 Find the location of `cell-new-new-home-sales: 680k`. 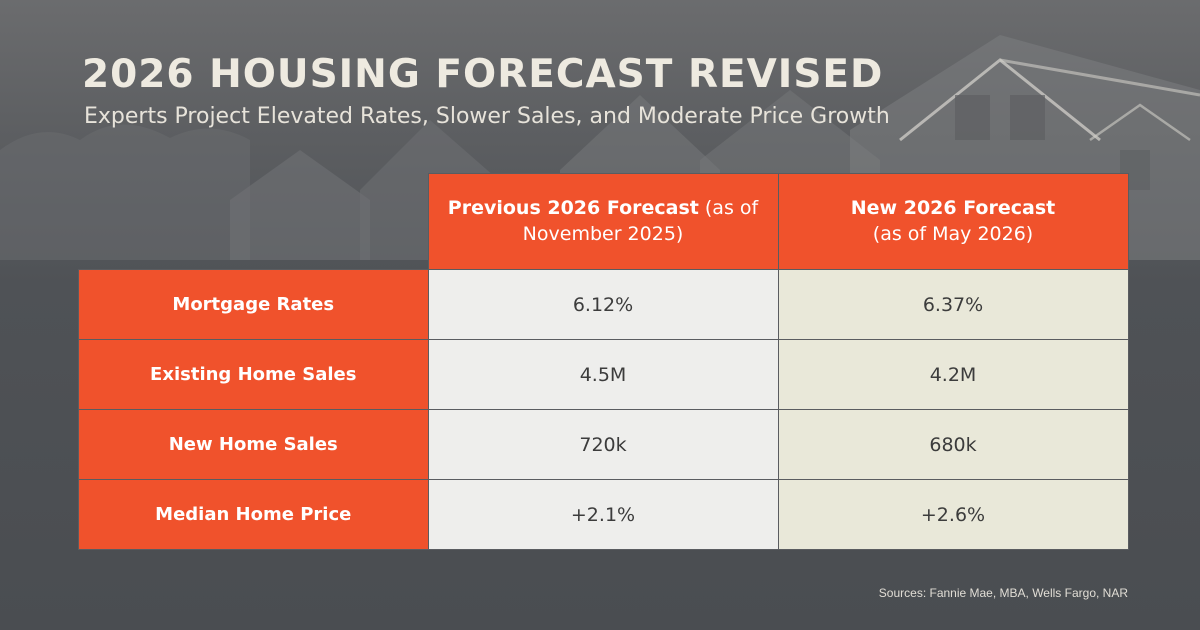

cell-new-new-home-sales: 680k is located at coordinates (953, 444).